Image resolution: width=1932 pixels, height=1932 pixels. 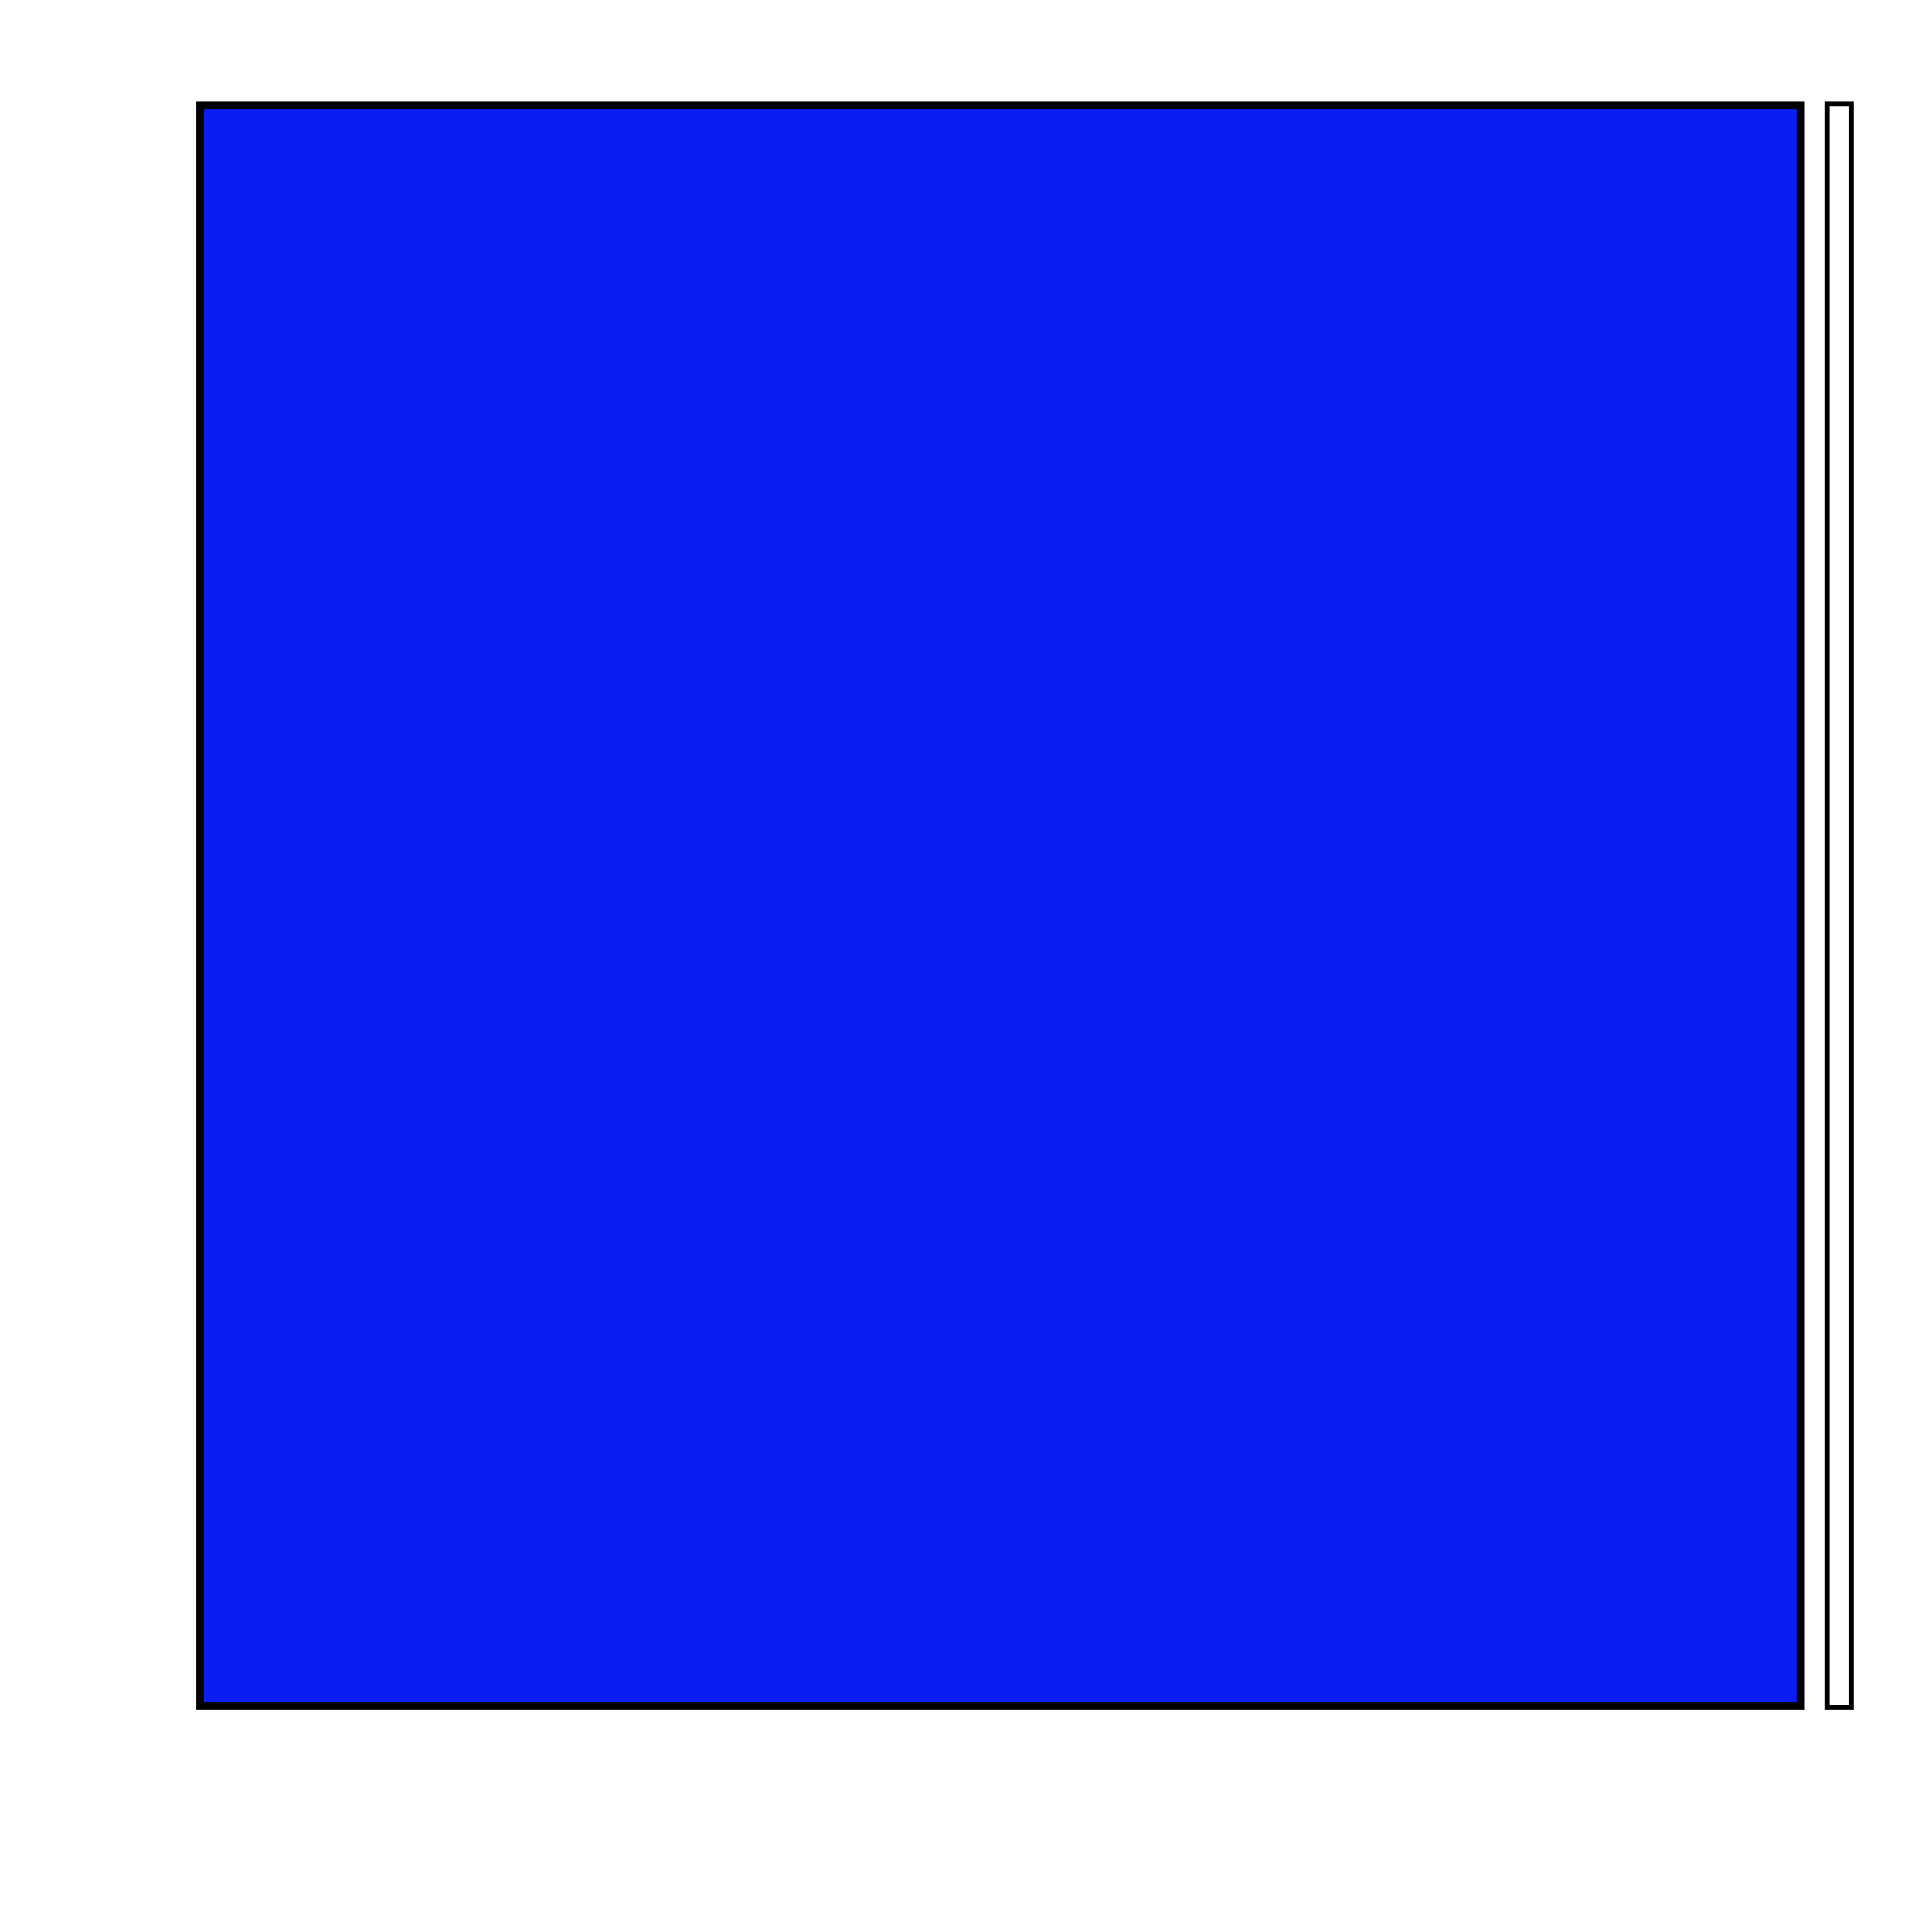 I want to click on colorbar, so click(x=1839, y=905).